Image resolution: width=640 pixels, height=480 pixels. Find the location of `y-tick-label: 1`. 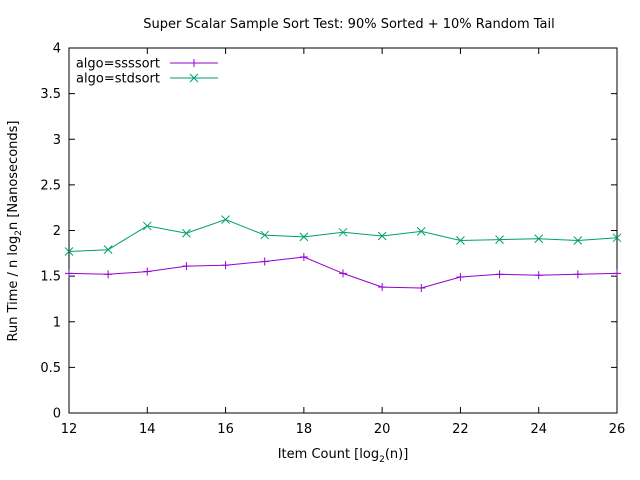

y-tick-label: 1 is located at coordinates (57, 322).